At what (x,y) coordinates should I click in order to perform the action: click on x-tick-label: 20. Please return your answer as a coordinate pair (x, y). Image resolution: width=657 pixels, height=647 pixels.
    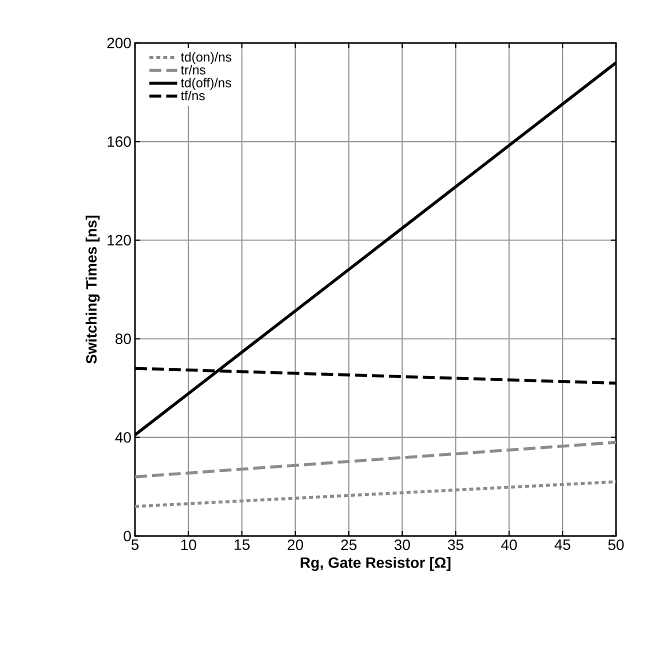
    Looking at the image, I should click on (296, 545).